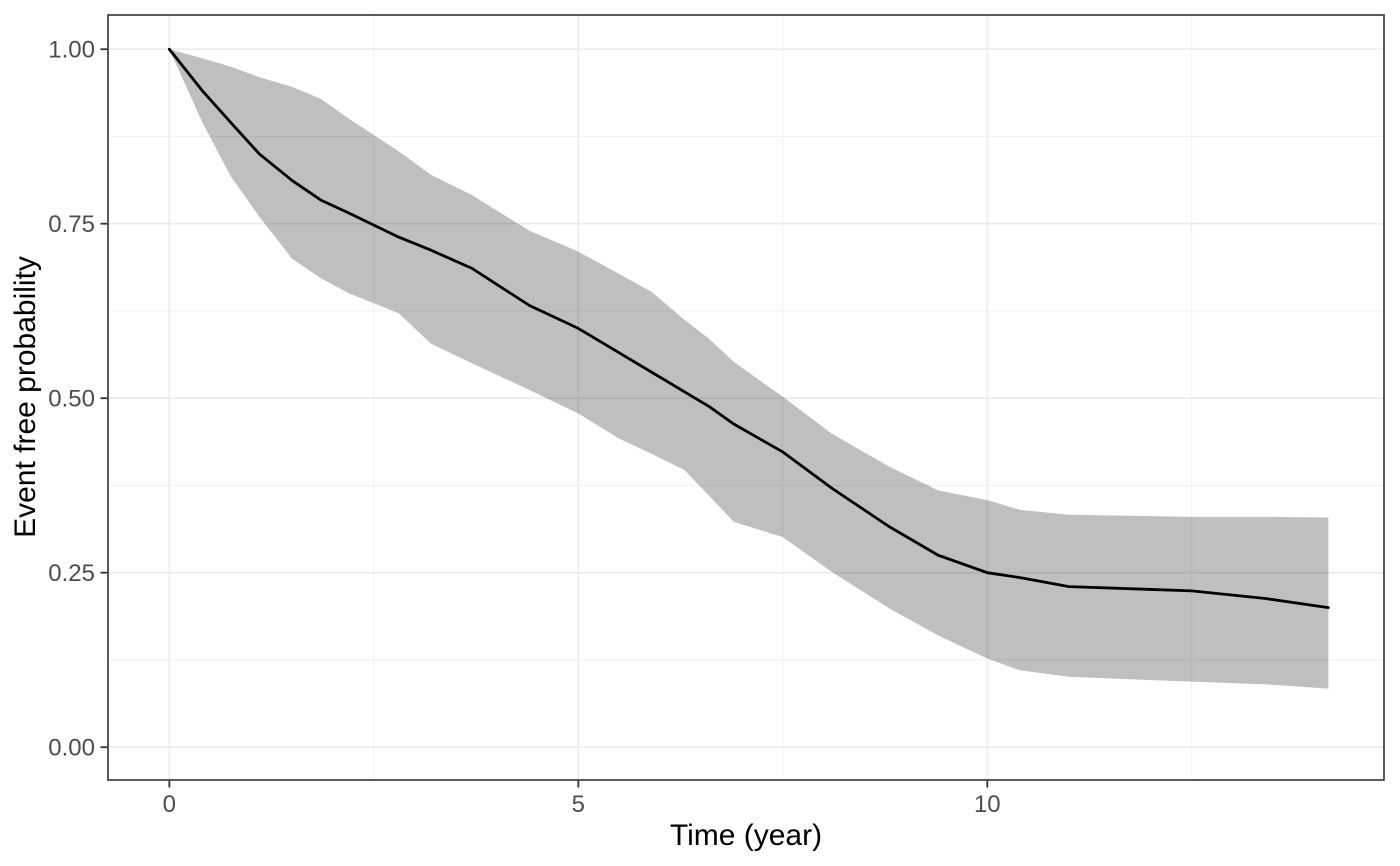  What do you see at coordinates (169, 804) in the screenshot?
I see `x-tick-label: 0` at bounding box center [169, 804].